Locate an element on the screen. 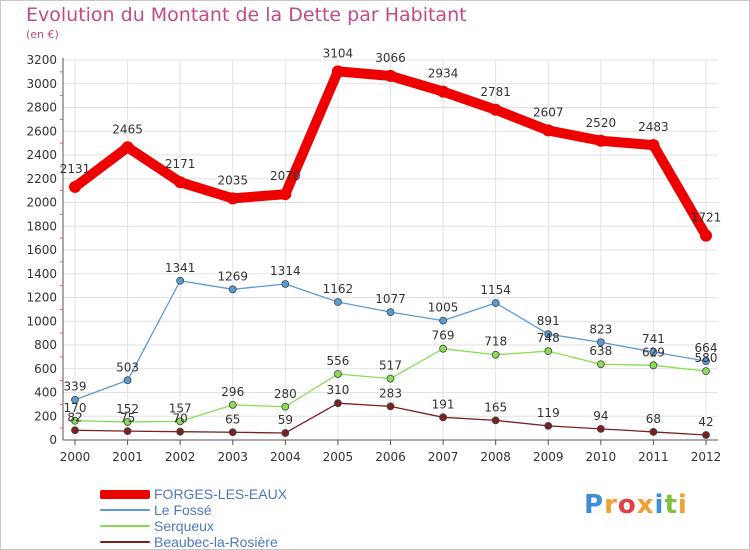 This screenshot has width=750, height=550. data-label: 310 is located at coordinates (337, 390).